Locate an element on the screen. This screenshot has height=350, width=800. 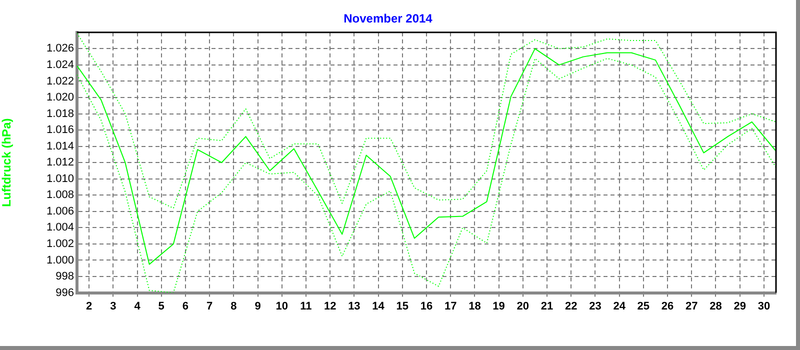
y-tick-label: 1.000 is located at coordinates (60, 260).